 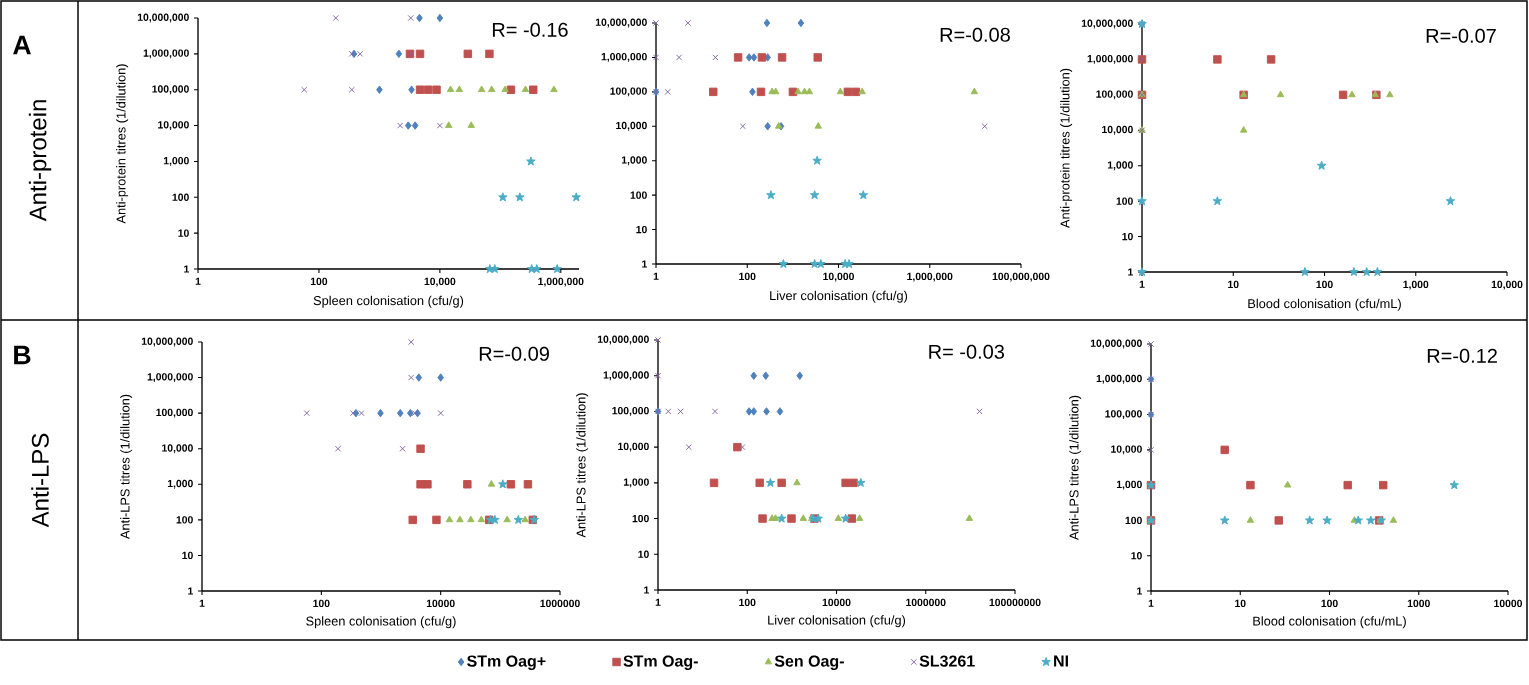 I want to click on annotation: R=-0.09, so click(x=514, y=353).